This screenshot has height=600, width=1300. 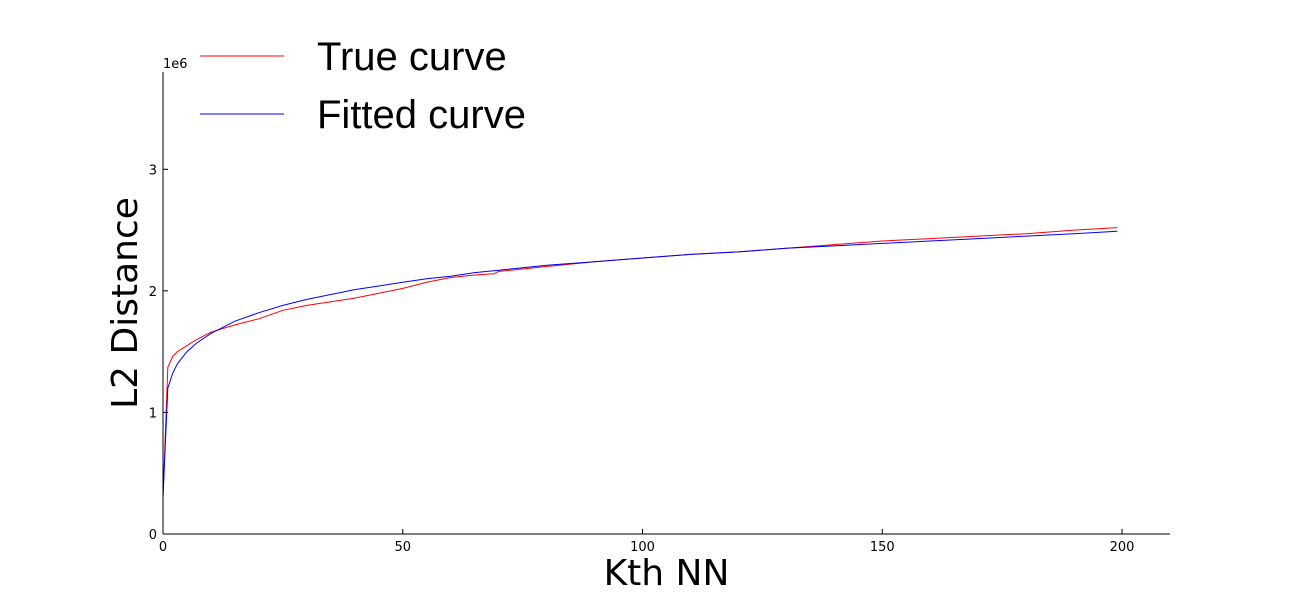 I want to click on x-ticks: 0 50 100 150 200, so click(x=647, y=542).